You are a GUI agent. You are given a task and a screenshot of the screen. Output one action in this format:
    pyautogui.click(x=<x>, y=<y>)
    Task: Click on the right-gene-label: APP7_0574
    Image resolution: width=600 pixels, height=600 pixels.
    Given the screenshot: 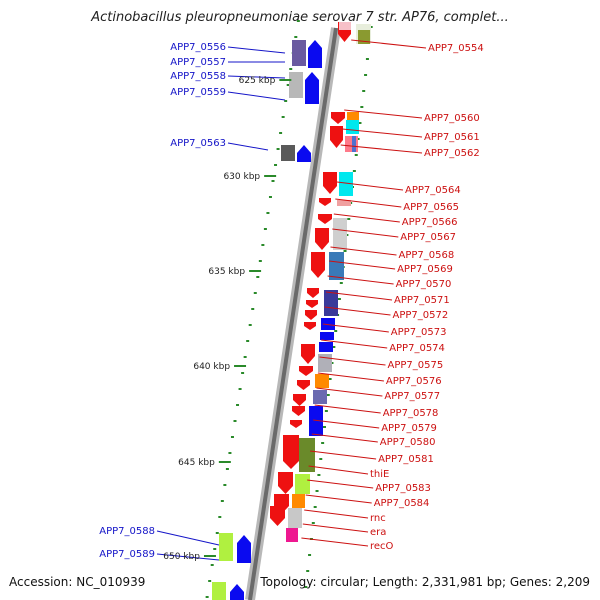 What is the action you would take?
    pyautogui.click(x=417, y=348)
    